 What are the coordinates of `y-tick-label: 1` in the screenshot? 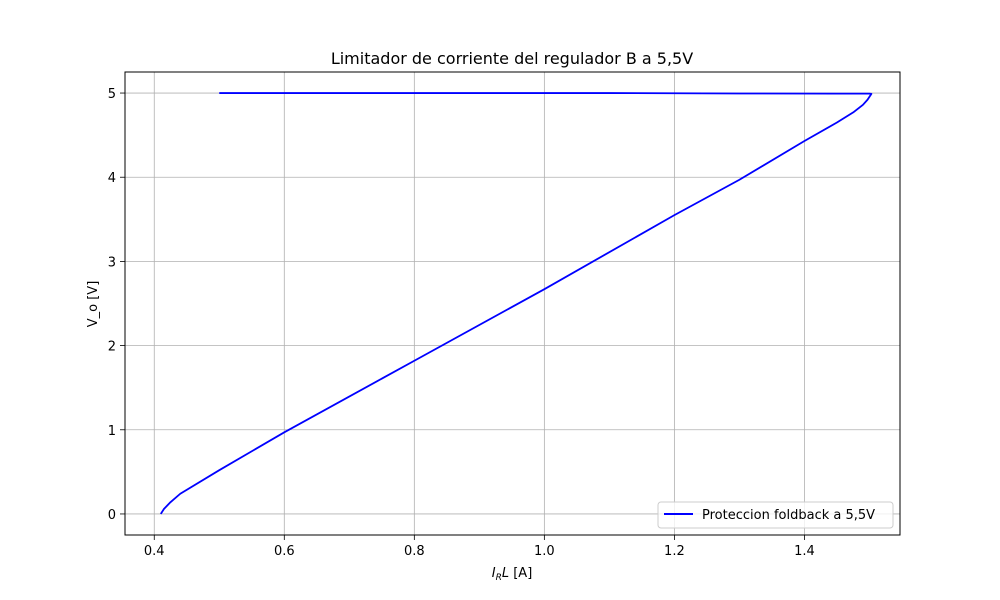 It's located at (112, 431).